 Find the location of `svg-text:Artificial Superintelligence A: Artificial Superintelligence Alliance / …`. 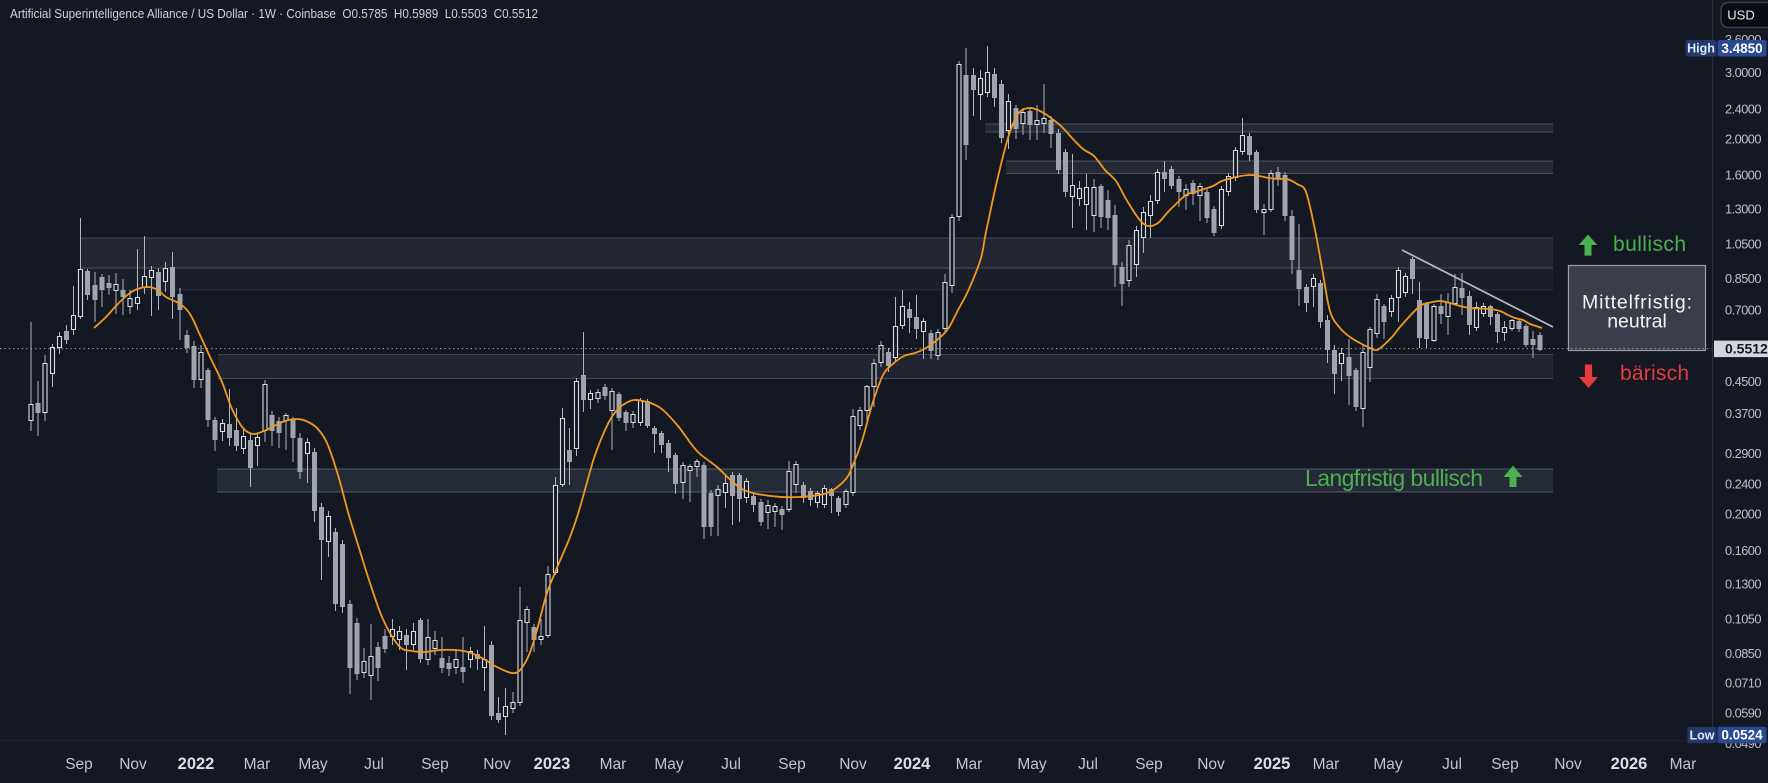

svg-text:Artificial Superintelligence A: Artificial Superintelligence Alliance / … is located at coordinates (274, 13).